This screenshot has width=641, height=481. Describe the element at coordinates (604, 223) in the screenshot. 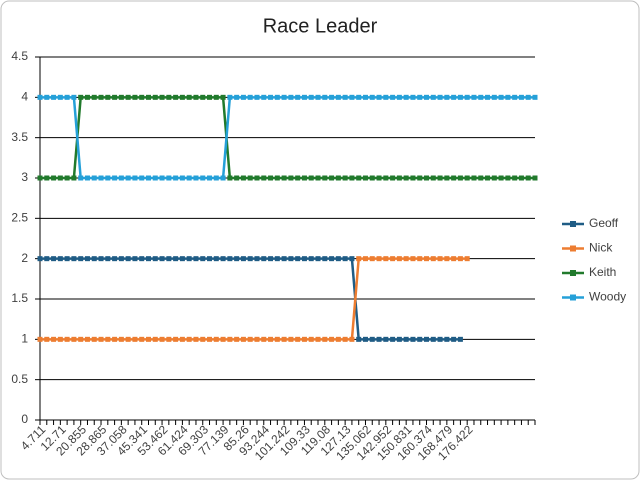

I see `legend-label: Geoff` at that location.